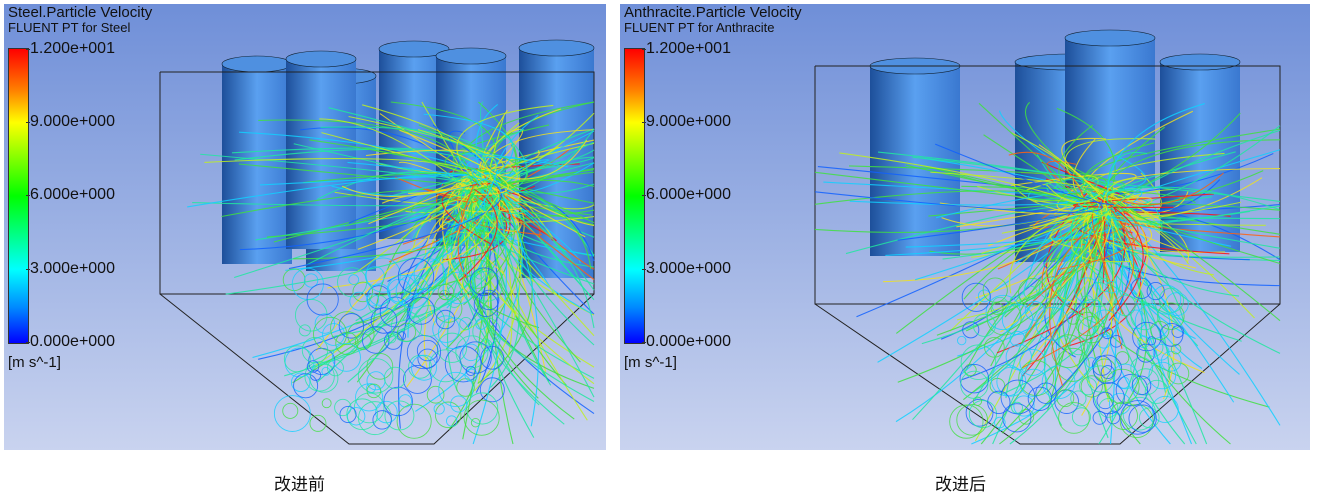 This screenshot has height=500, width=1320. What do you see at coordinates (1110, 113) in the screenshot?
I see `cylinder` at bounding box center [1110, 113].